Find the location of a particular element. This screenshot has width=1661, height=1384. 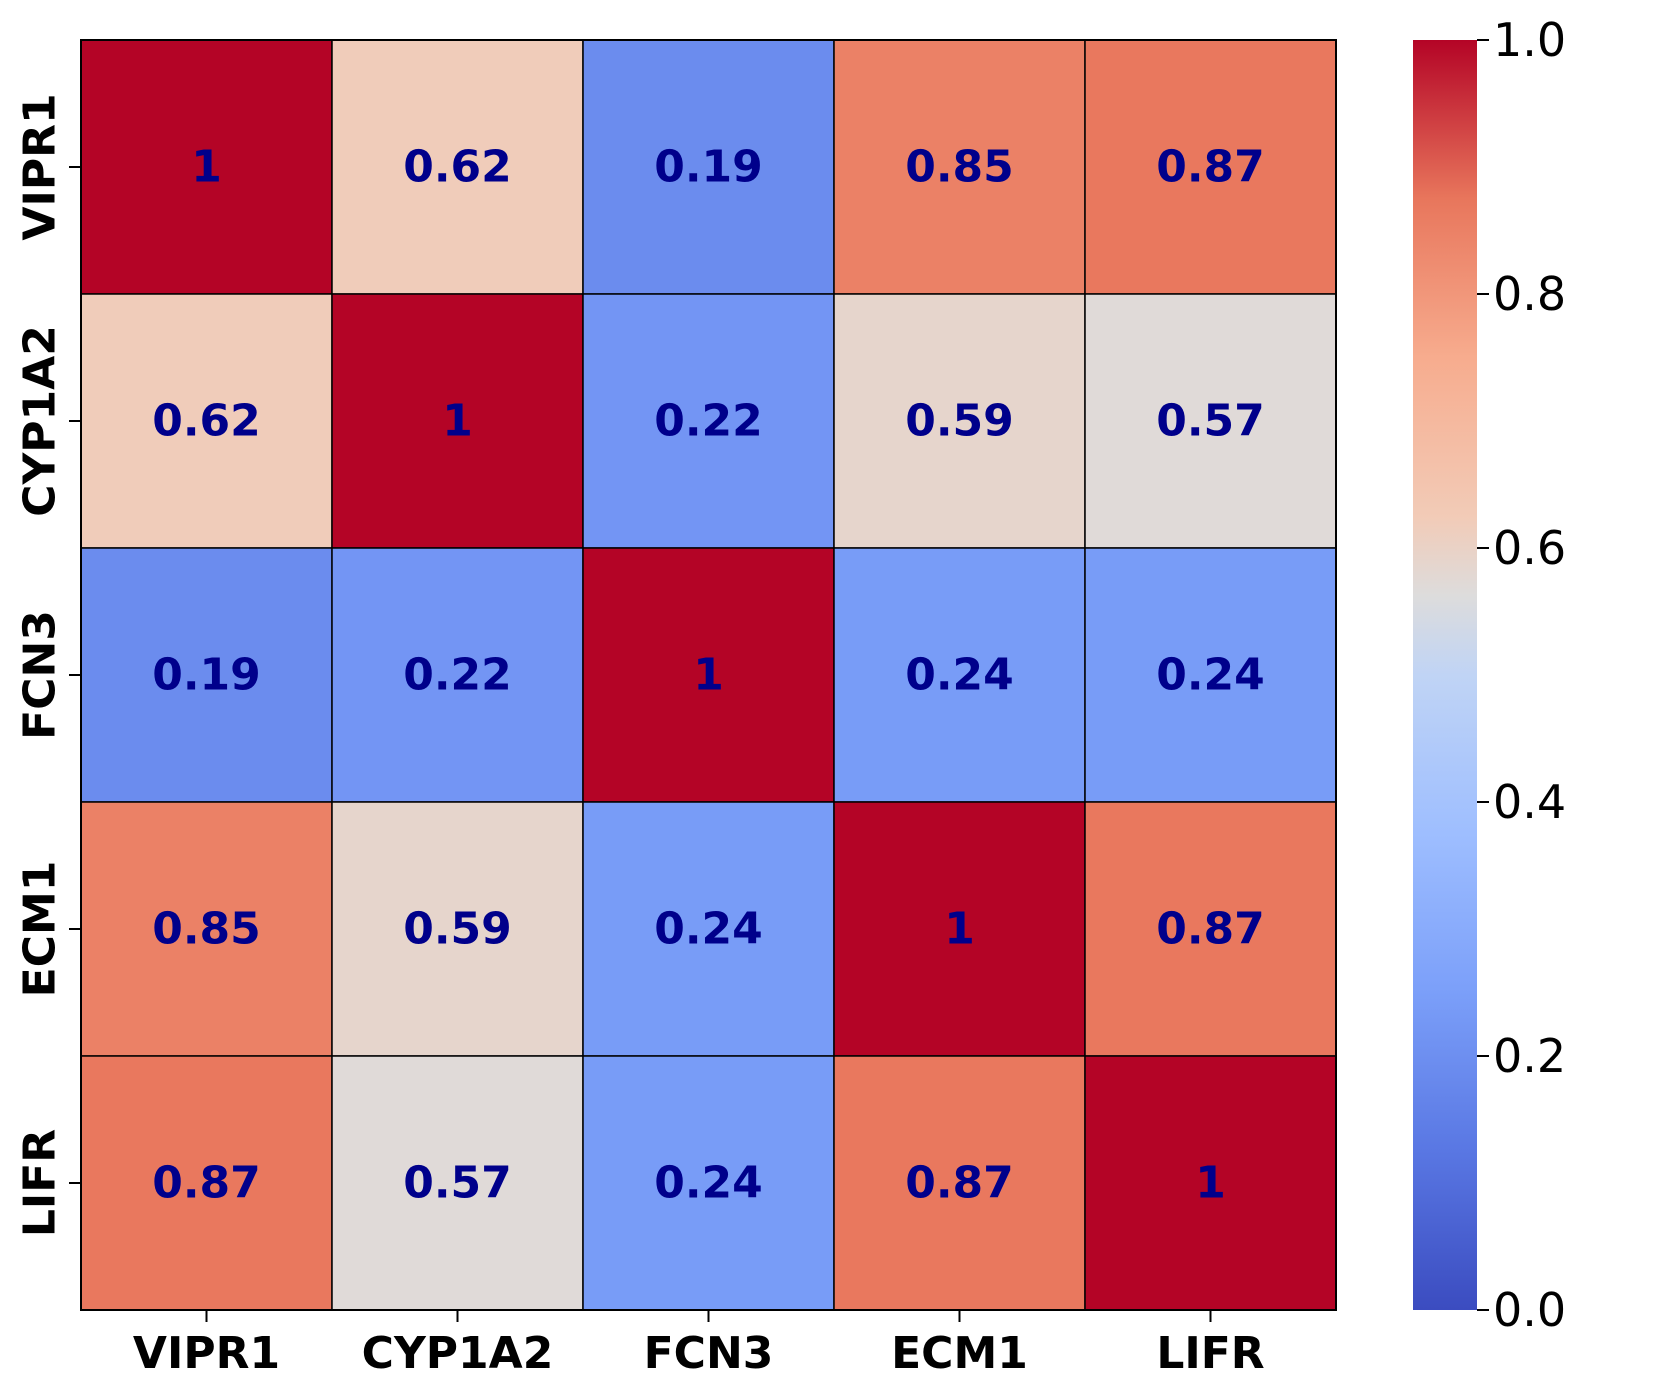

colorbar-tick-label: 0.8 is located at coordinates (1529, 294).